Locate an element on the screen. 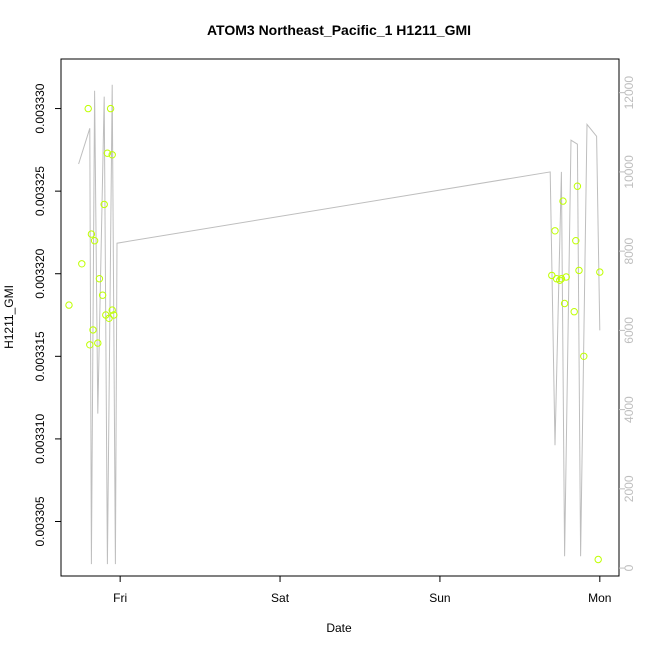  y2-tick-label: 8000 is located at coordinates (629, 250).